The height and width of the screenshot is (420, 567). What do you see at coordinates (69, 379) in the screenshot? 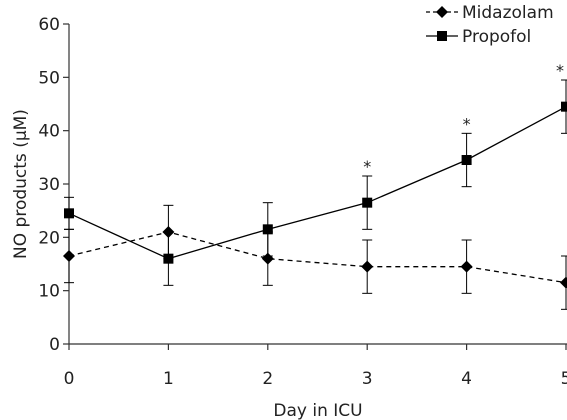
I see `x-tick-label: 0` at bounding box center [69, 379].